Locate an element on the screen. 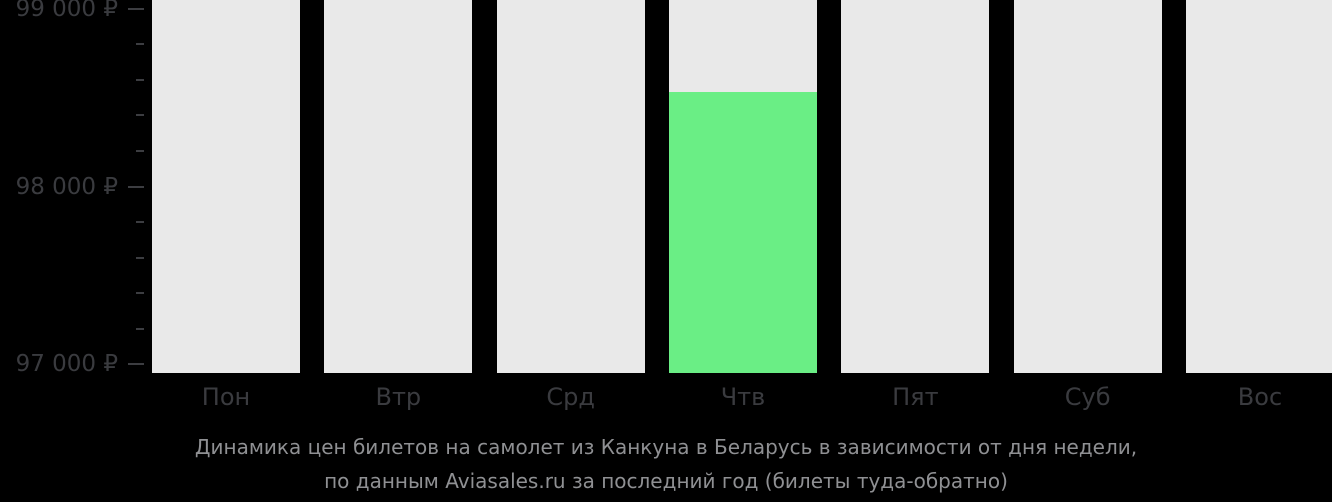 This screenshot has height=502, width=1332. x-label-fri: Пят is located at coordinates (915, 397).